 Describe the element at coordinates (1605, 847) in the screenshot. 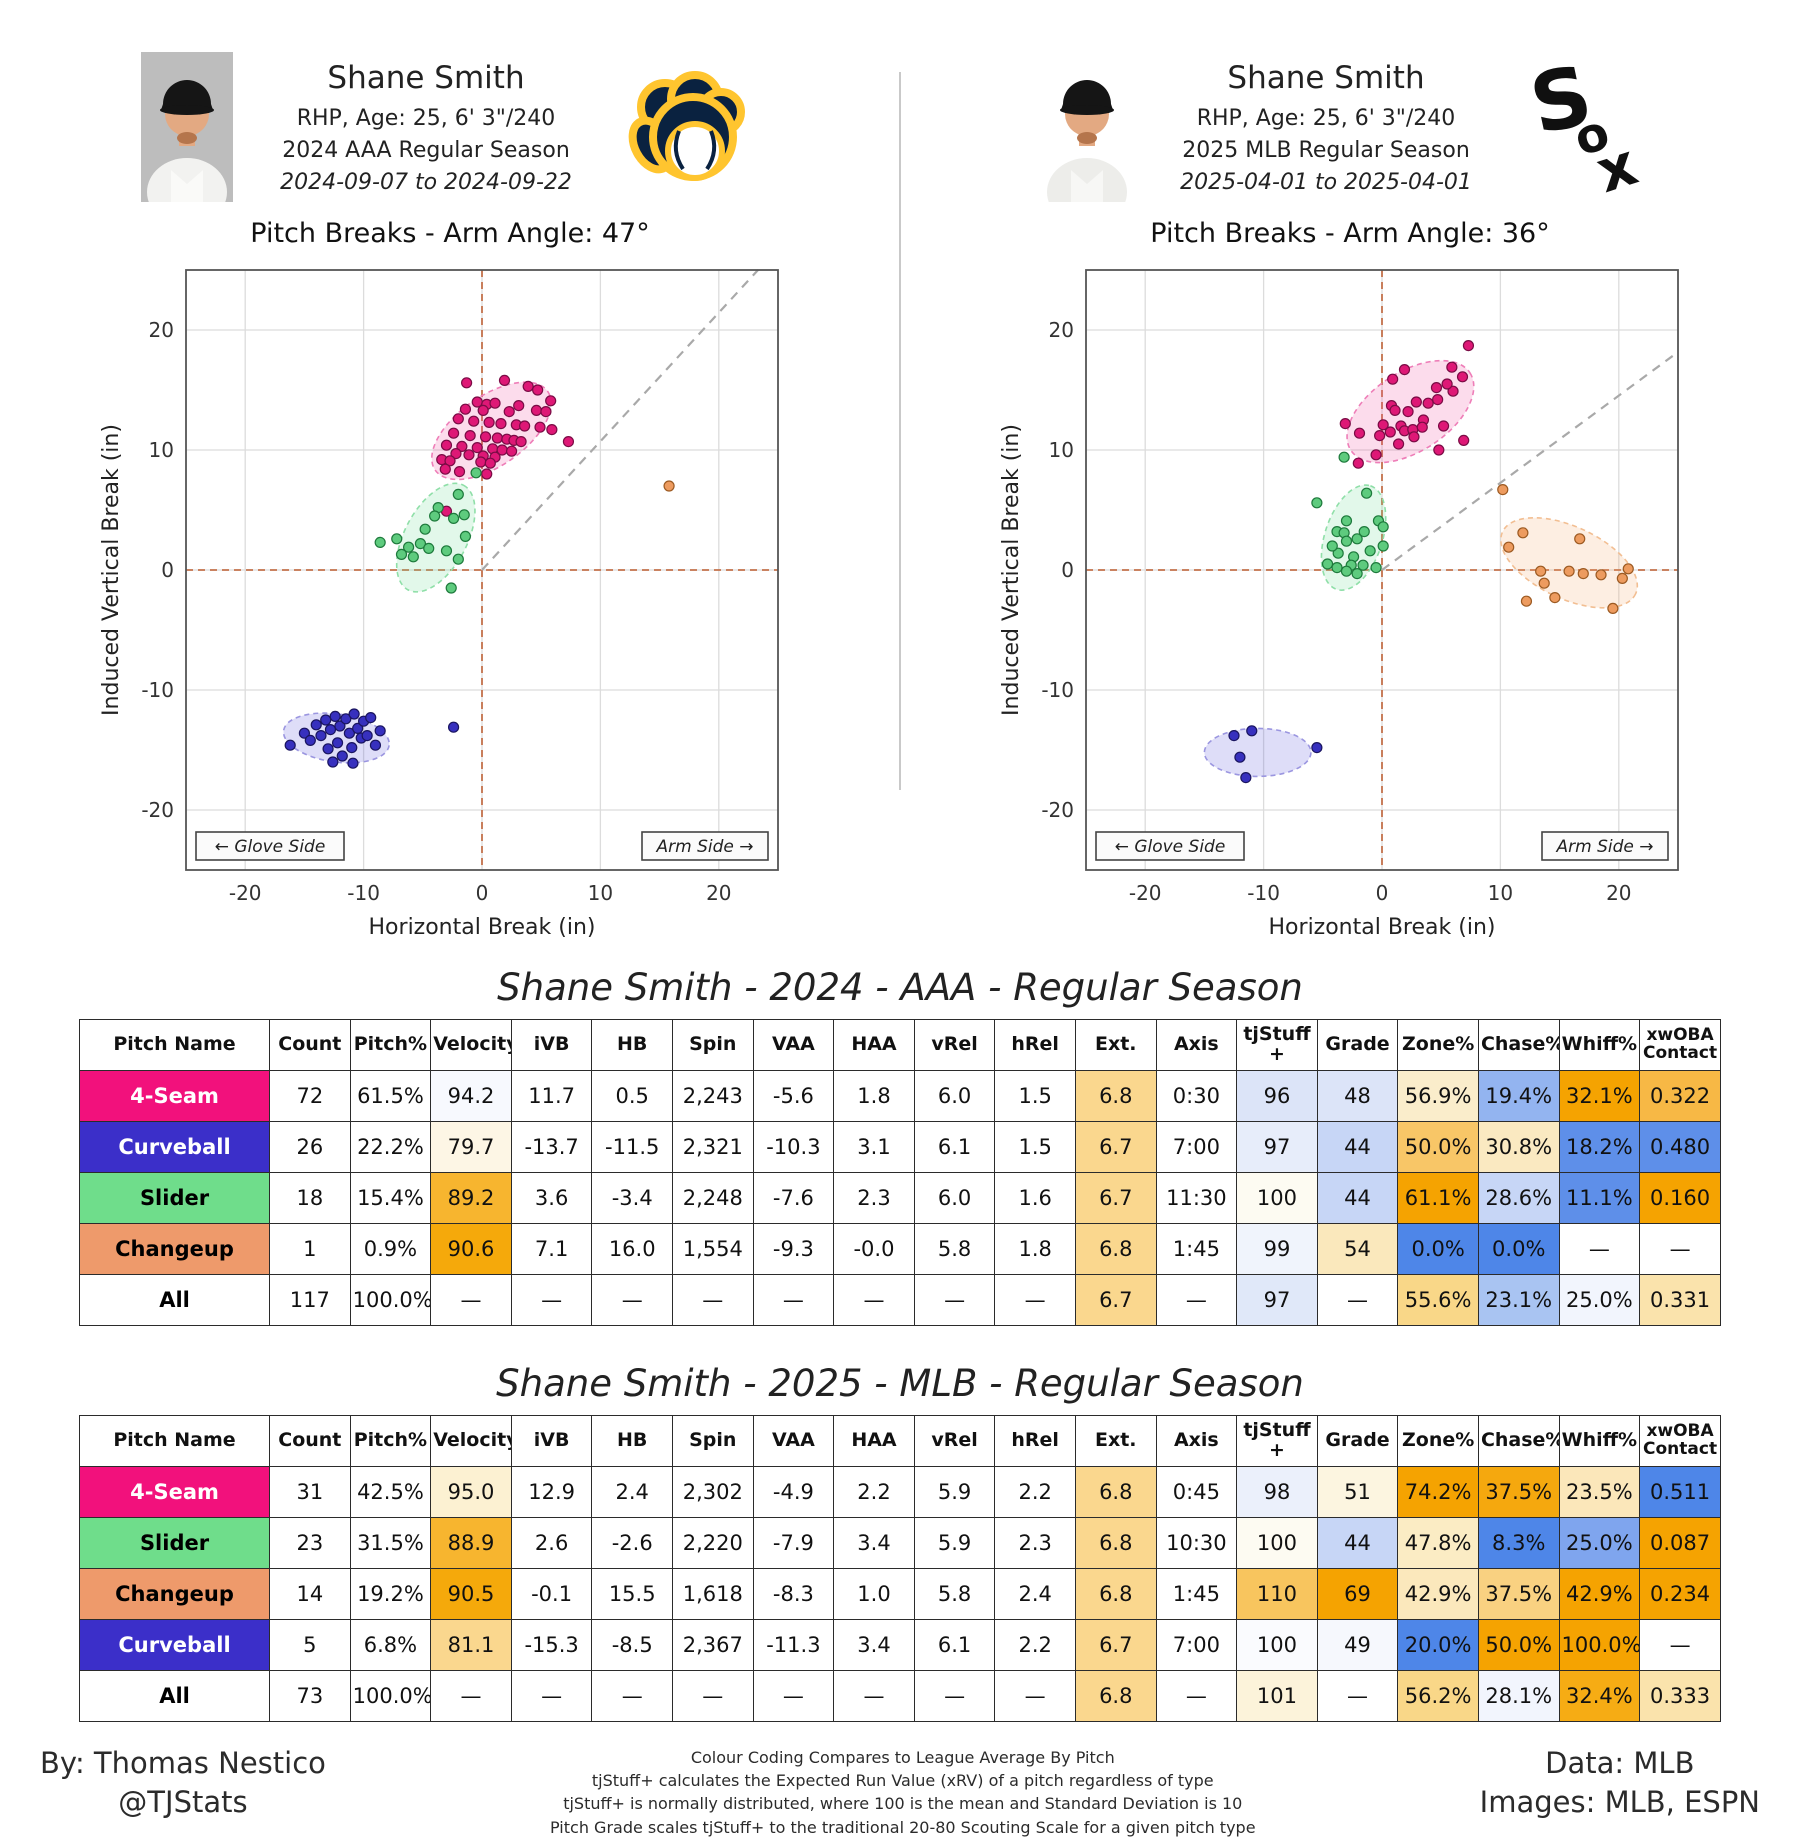

I see `svg-text: Arm Side →` at that location.